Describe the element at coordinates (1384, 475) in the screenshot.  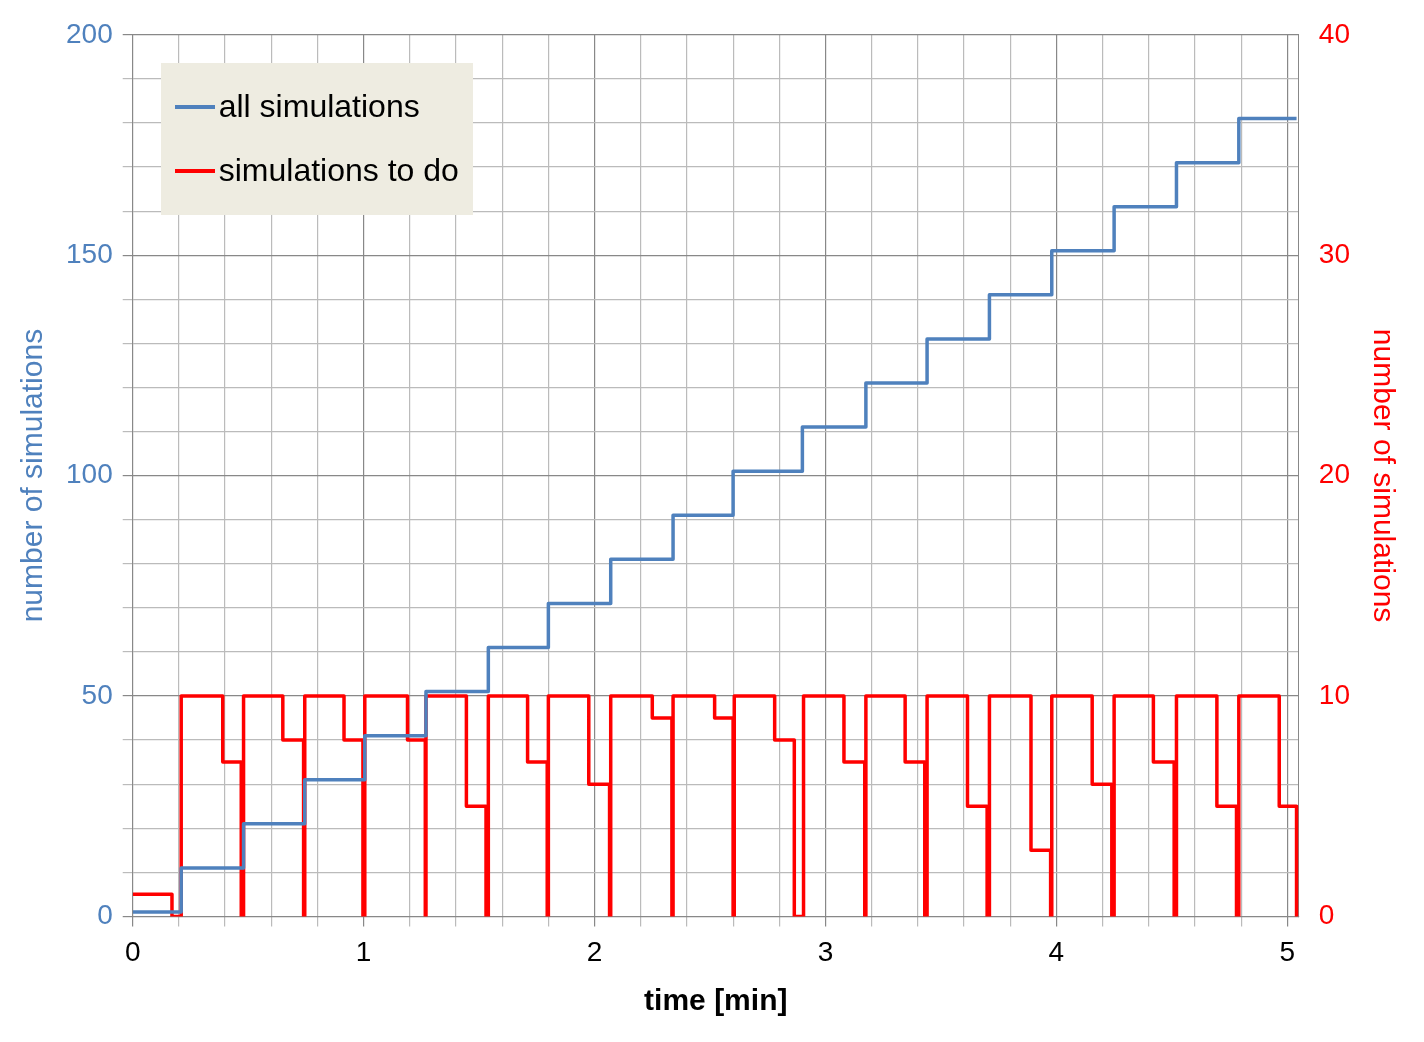
I see `y2-axis-title: number of simulations` at that location.